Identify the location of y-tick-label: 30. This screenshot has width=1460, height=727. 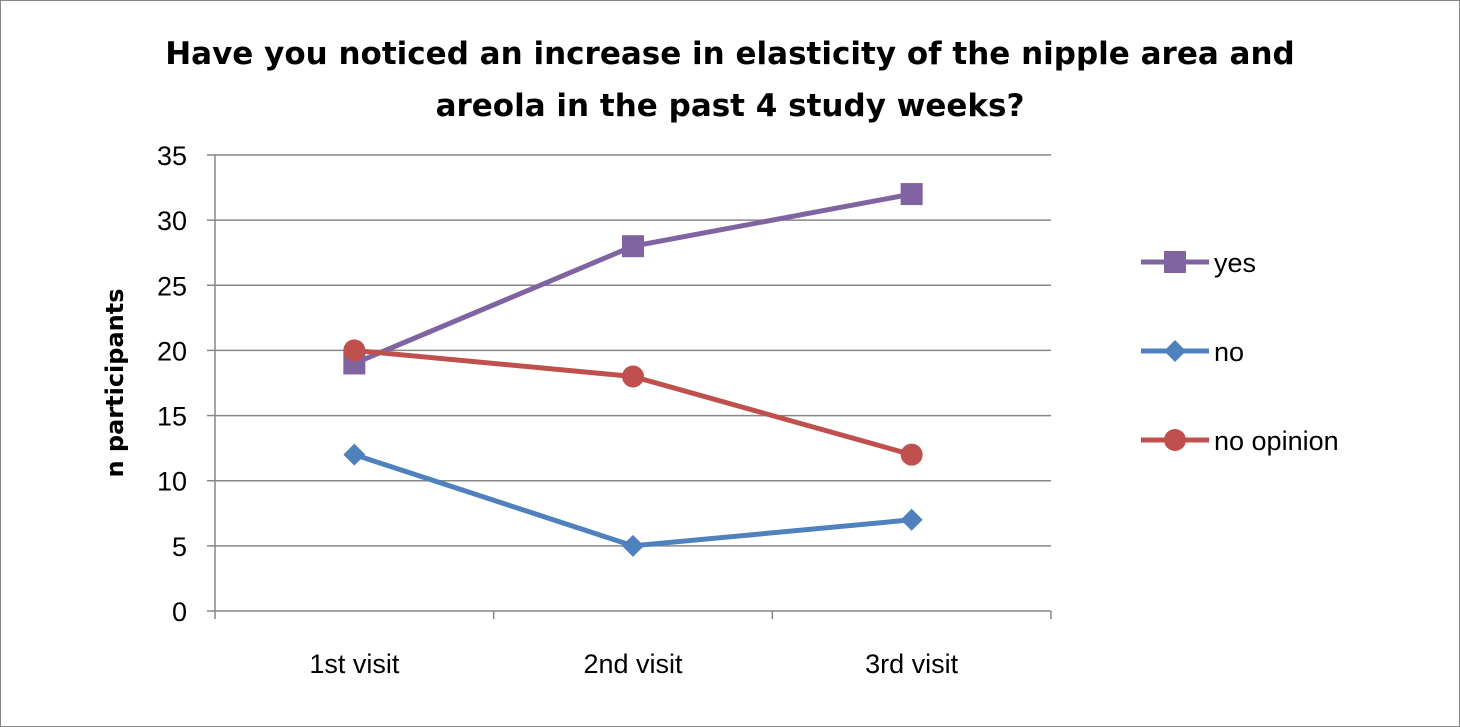
(172, 221).